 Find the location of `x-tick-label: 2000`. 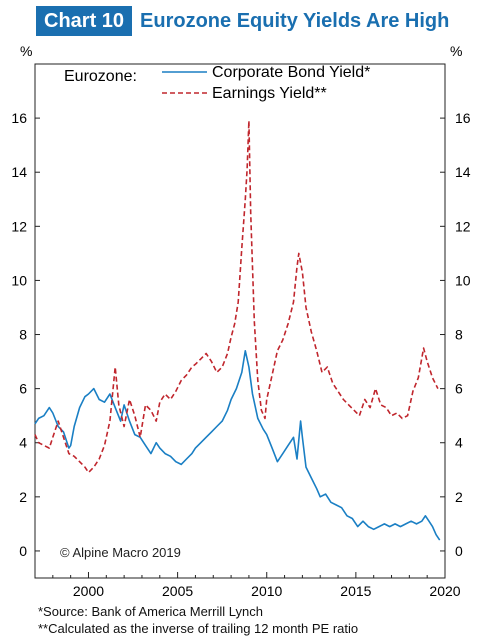

x-tick-label: 2000 is located at coordinates (88, 591).